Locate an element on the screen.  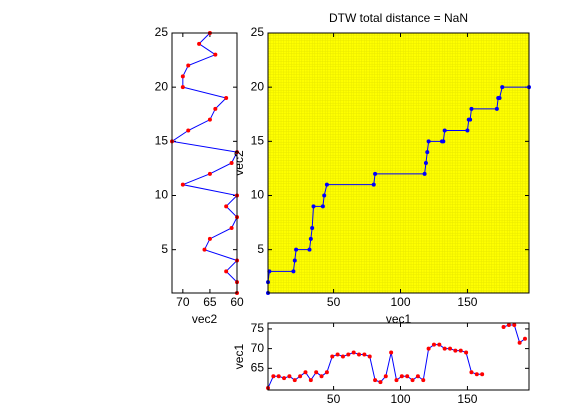
y-tick-label: 70 is located at coordinates (258, 348).